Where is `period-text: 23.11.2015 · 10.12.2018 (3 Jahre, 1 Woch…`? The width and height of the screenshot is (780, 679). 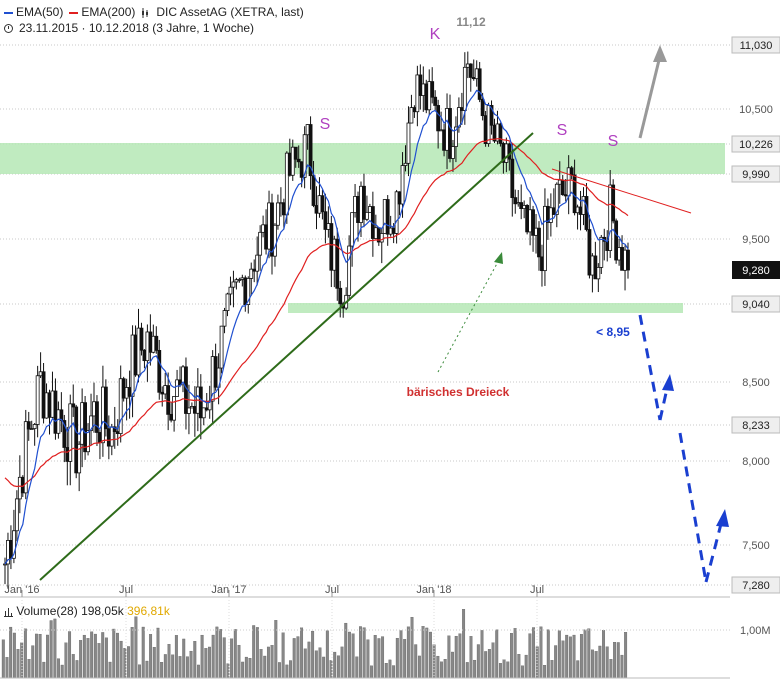
period-text: 23.11.2015 · 10.12.2018 (3 Jahre, 1 Woch… is located at coordinates (137, 28).